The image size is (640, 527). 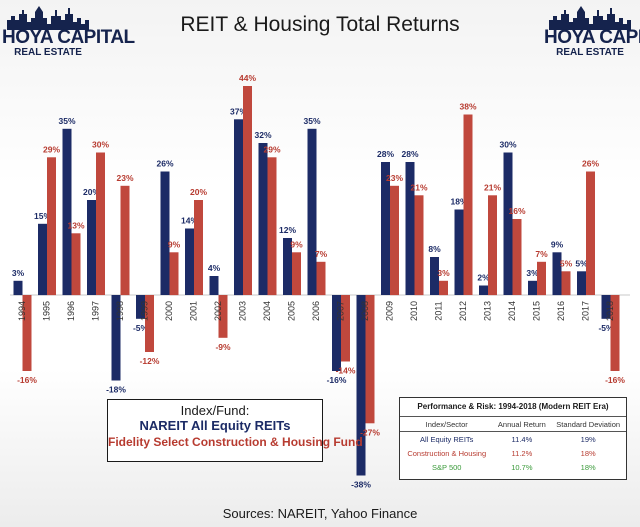 What do you see at coordinates (557, 274) in the screenshot?
I see `bar-reit-2016` at bounding box center [557, 274].